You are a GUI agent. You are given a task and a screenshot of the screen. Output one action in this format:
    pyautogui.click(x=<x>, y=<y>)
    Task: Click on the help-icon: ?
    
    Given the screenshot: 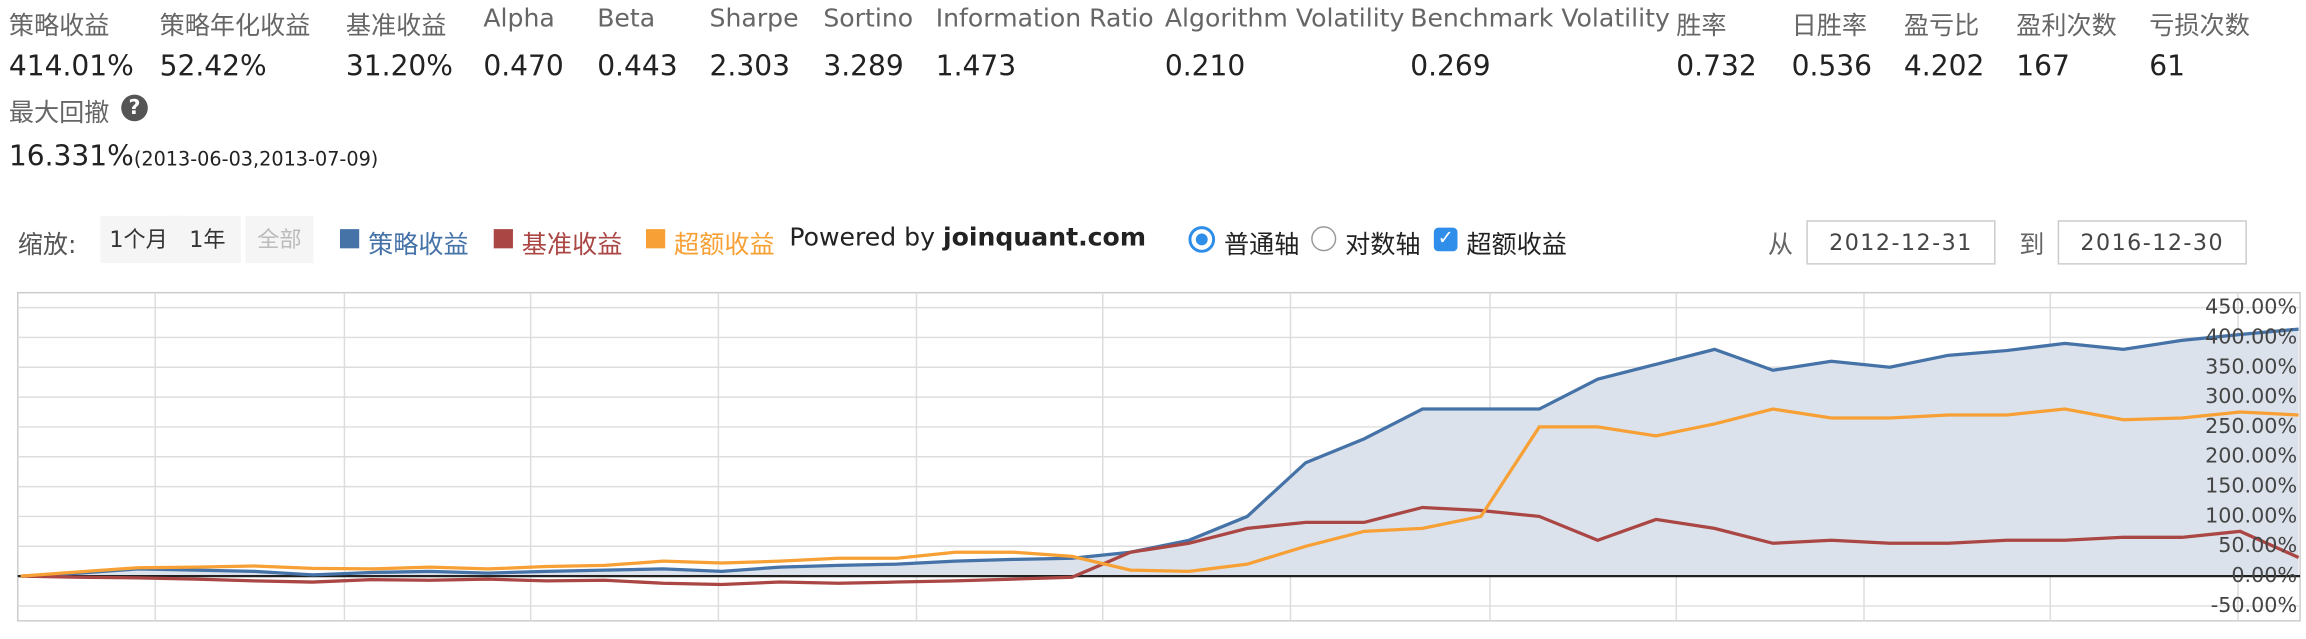 What is the action you would take?
    pyautogui.click(x=134, y=108)
    